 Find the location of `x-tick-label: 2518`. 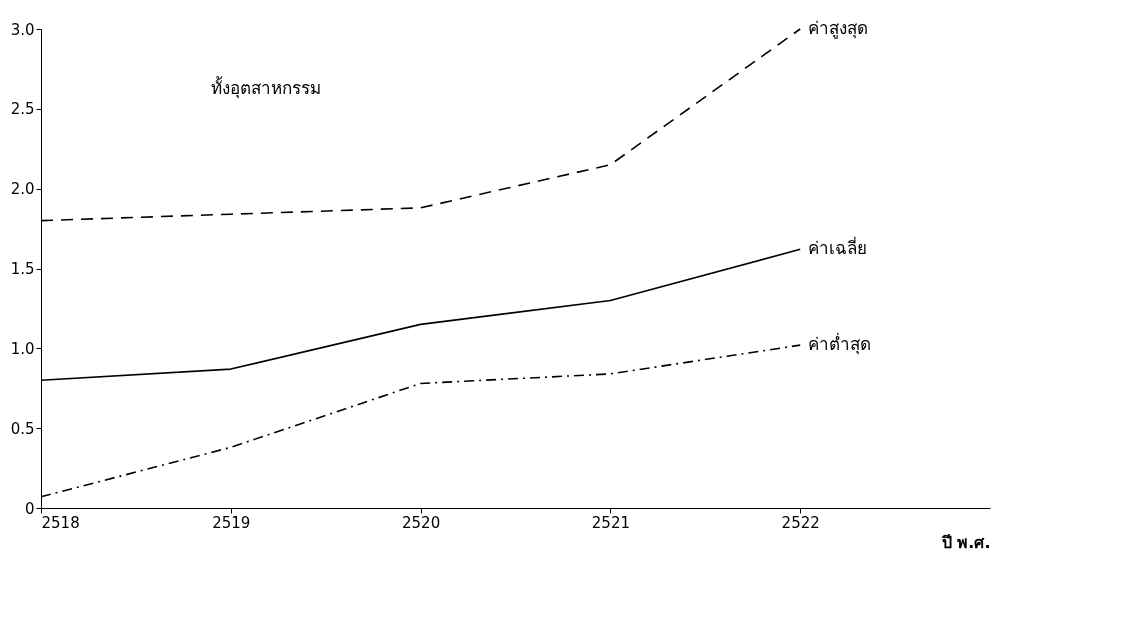

x-tick-label: 2518 is located at coordinates (60, 522).